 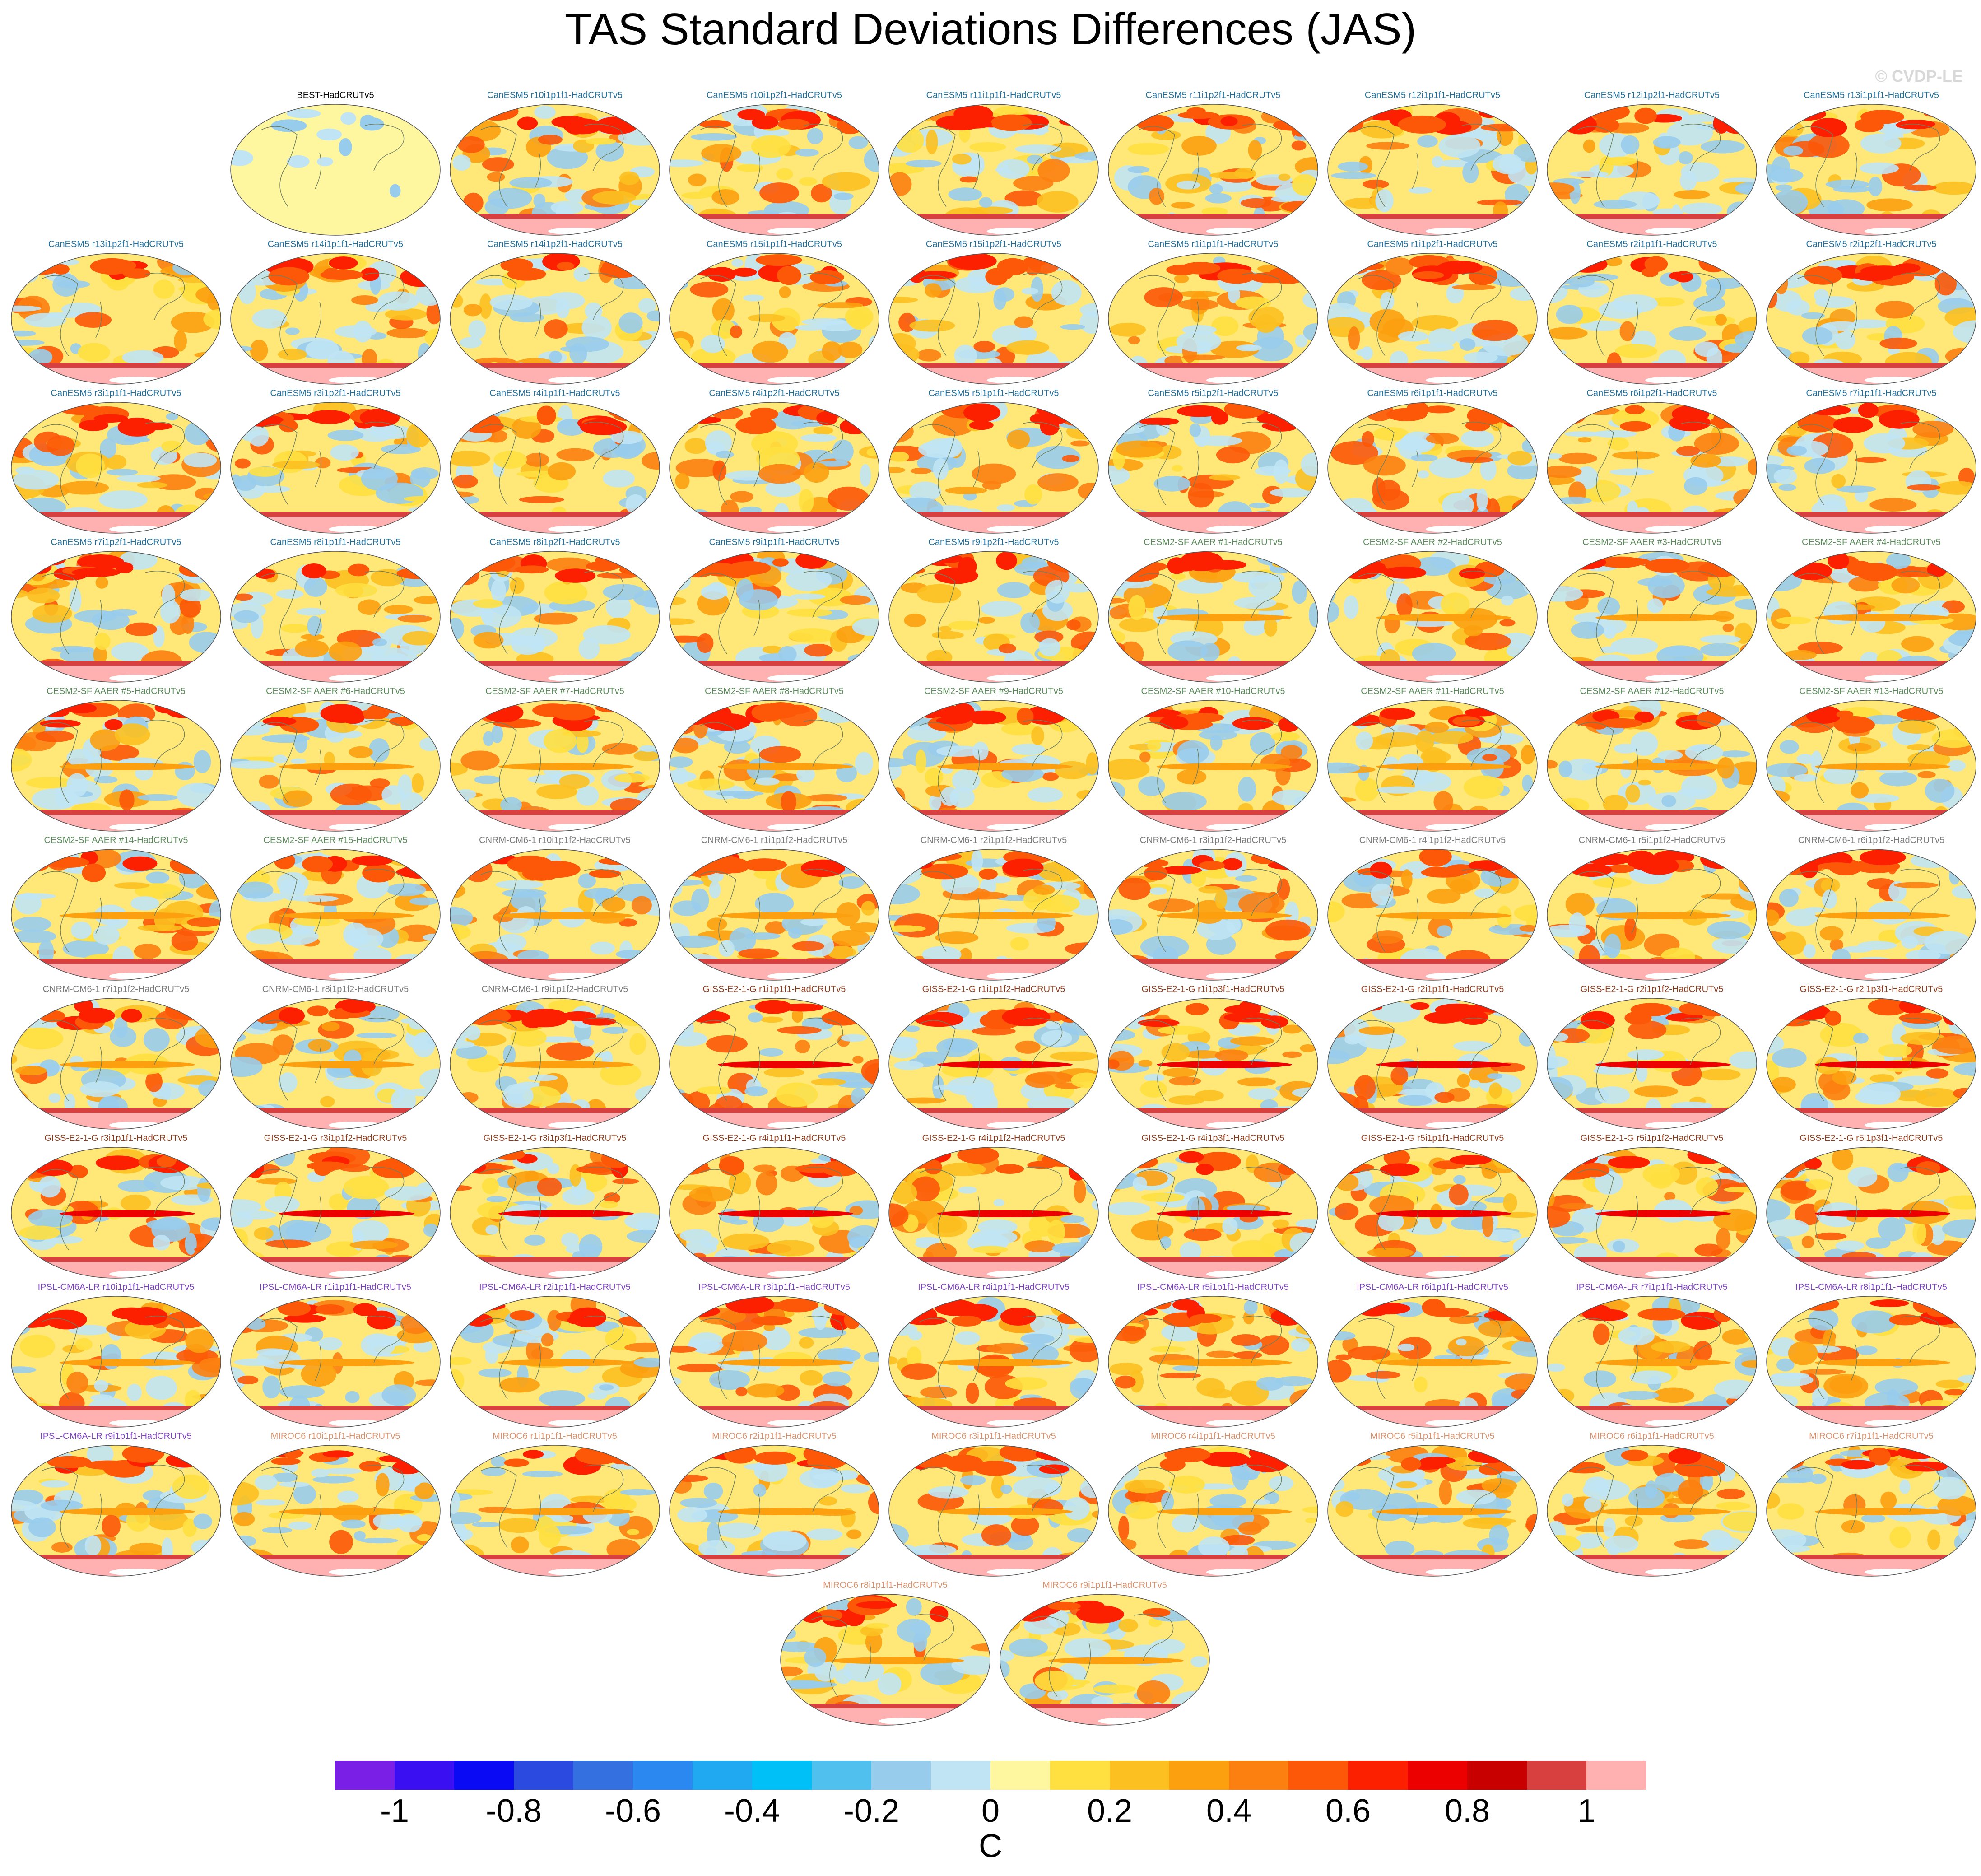 What do you see at coordinates (774, 909) in the screenshot?
I see `map-panel: CNRM-CM6-1 r1i1p1f2-HadCRUTv5` at bounding box center [774, 909].